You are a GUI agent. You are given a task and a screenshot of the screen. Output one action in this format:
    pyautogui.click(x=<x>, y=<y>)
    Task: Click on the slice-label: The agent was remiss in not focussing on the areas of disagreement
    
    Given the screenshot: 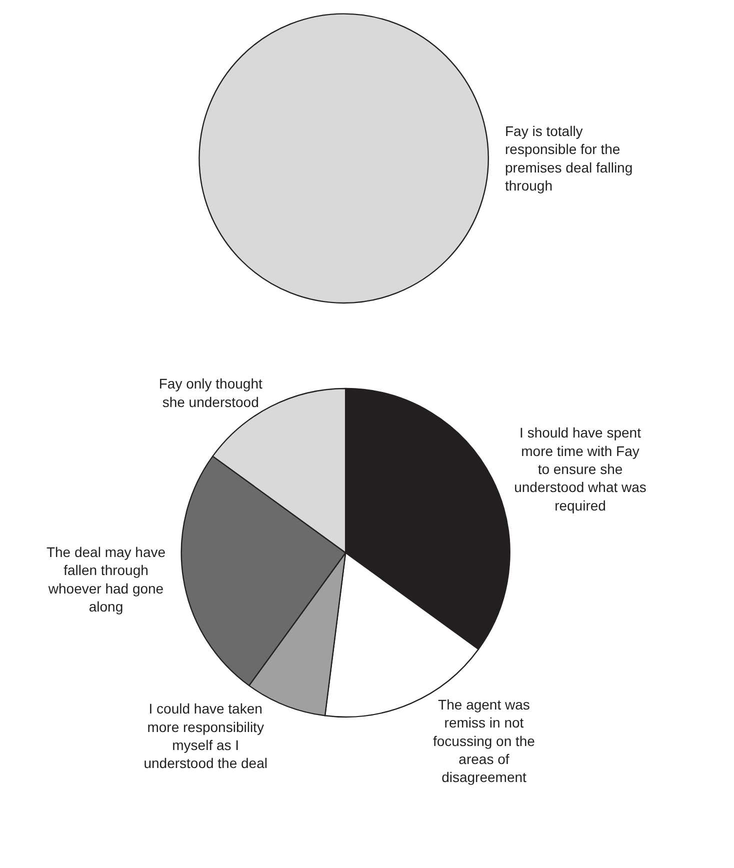 What is the action you would take?
    pyautogui.click(x=484, y=741)
    